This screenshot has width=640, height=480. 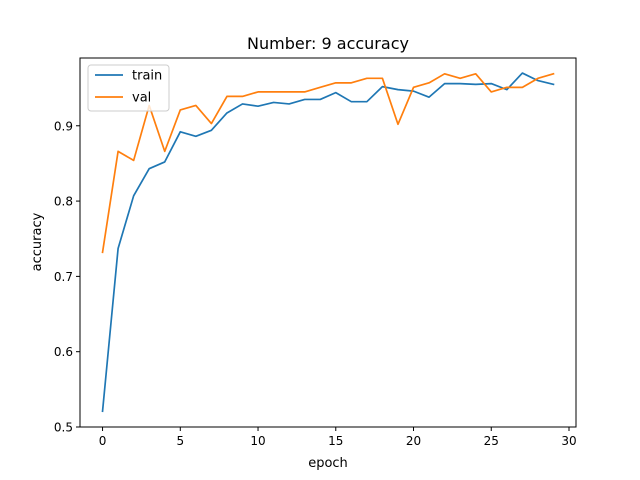 What do you see at coordinates (180, 441) in the screenshot?
I see `x-tick-label: 5` at bounding box center [180, 441].